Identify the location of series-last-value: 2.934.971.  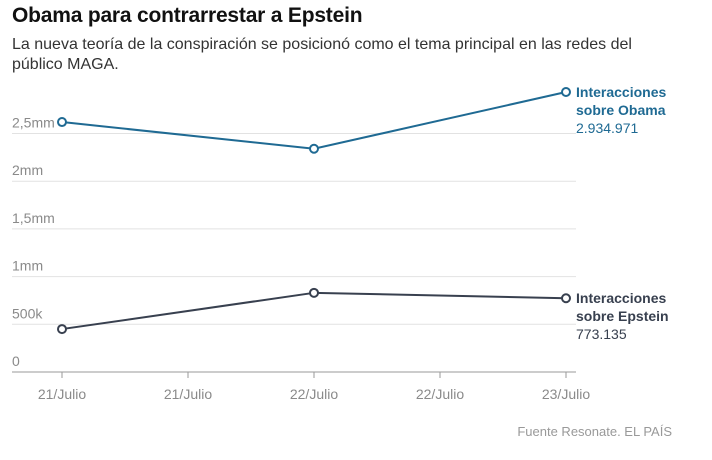
(607, 128).